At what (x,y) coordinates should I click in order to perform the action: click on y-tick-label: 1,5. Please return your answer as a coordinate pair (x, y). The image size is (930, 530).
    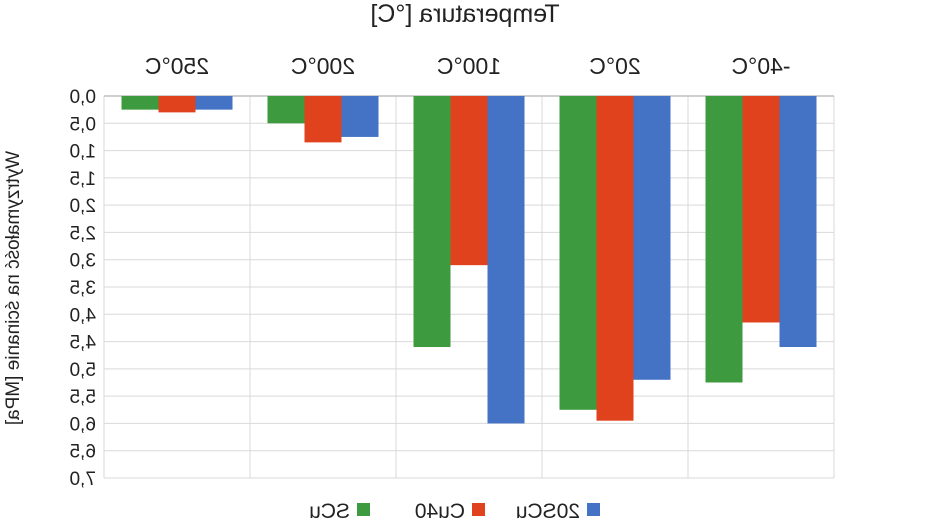
    Looking at the image, I should click on (83, 179).